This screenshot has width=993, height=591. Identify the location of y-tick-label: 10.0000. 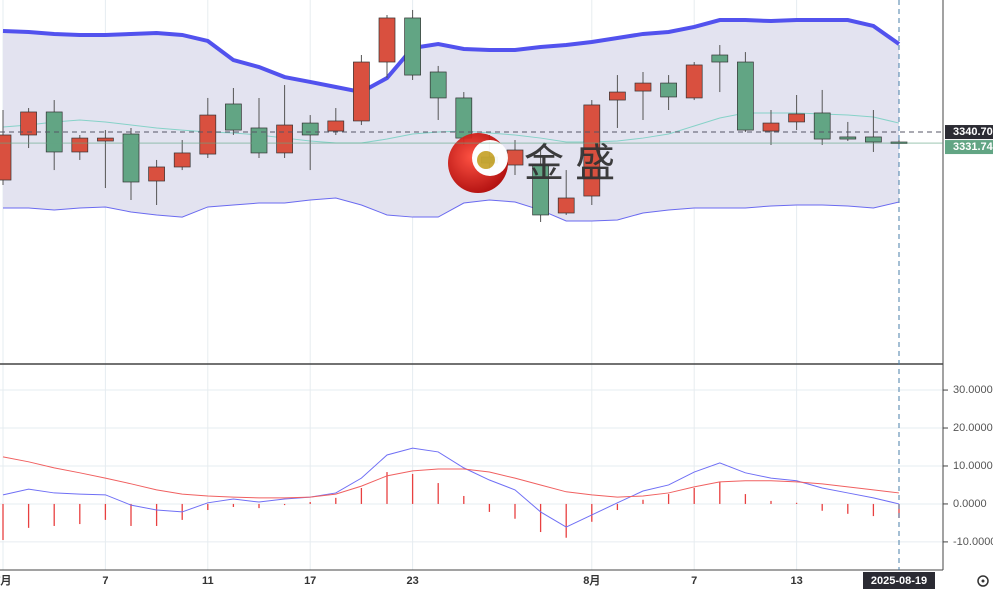
(973, 466).